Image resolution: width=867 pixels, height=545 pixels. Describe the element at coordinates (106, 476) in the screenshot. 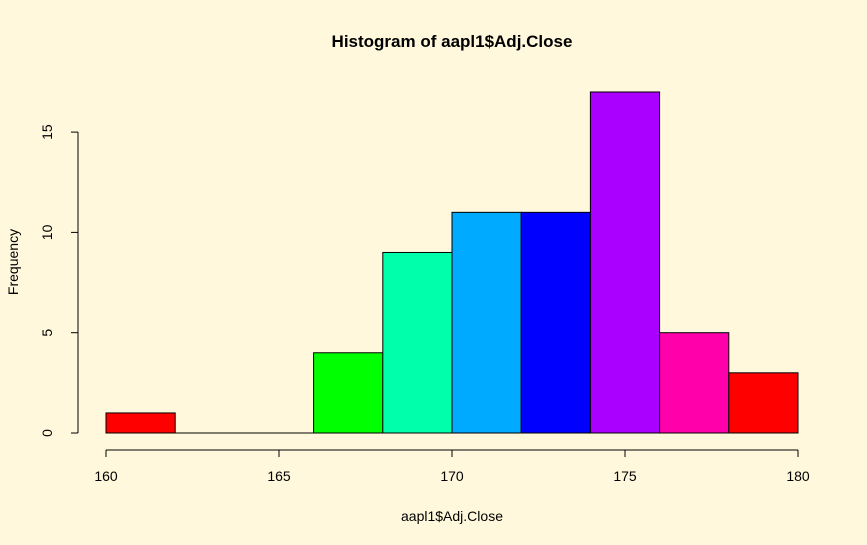

I see `x-tick-label-160: 160` at that location.